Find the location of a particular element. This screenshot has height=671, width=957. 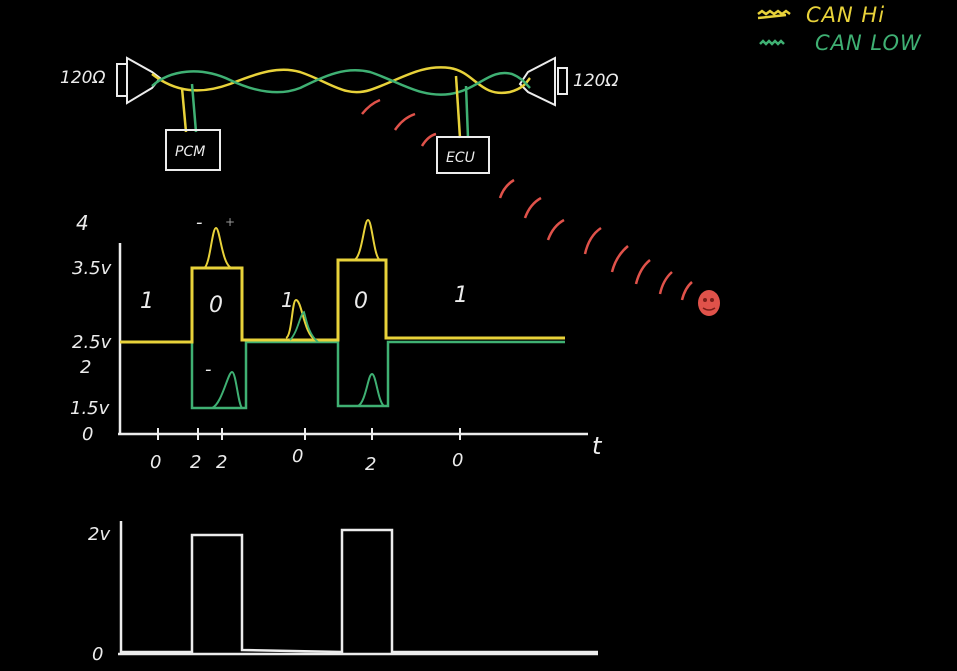

pcm-drop-hi is located at coordinates (184, 110).